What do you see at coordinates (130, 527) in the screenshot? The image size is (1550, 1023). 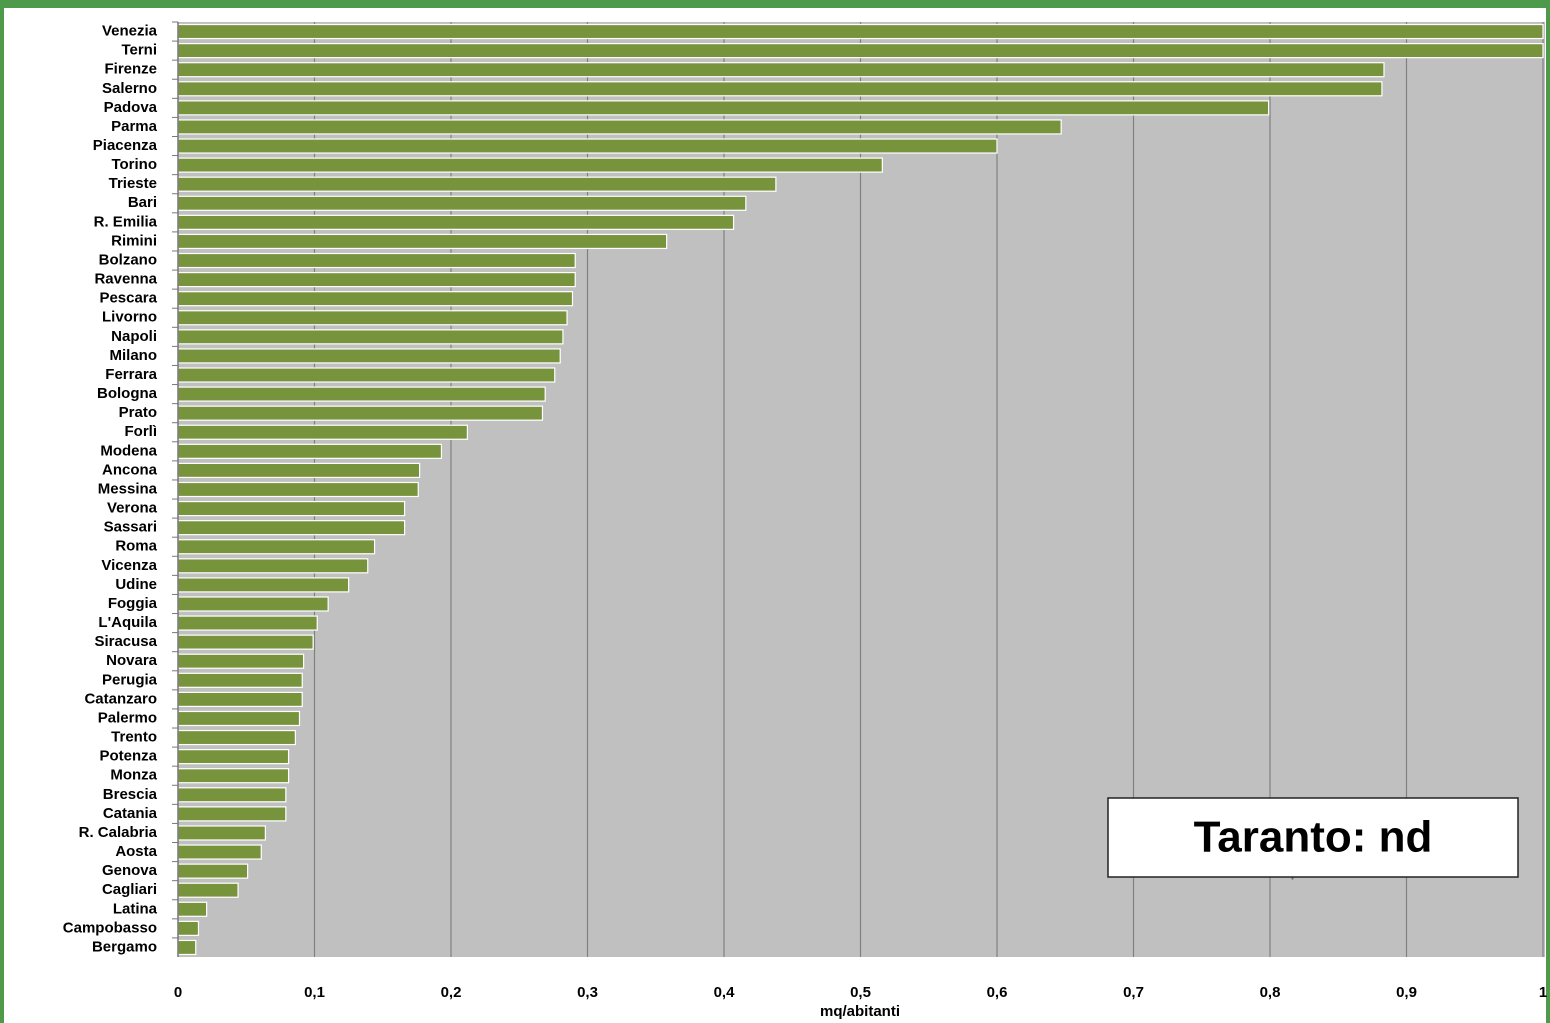 I see `y-tick-label: Sassari` at bounding box center [130, 527].